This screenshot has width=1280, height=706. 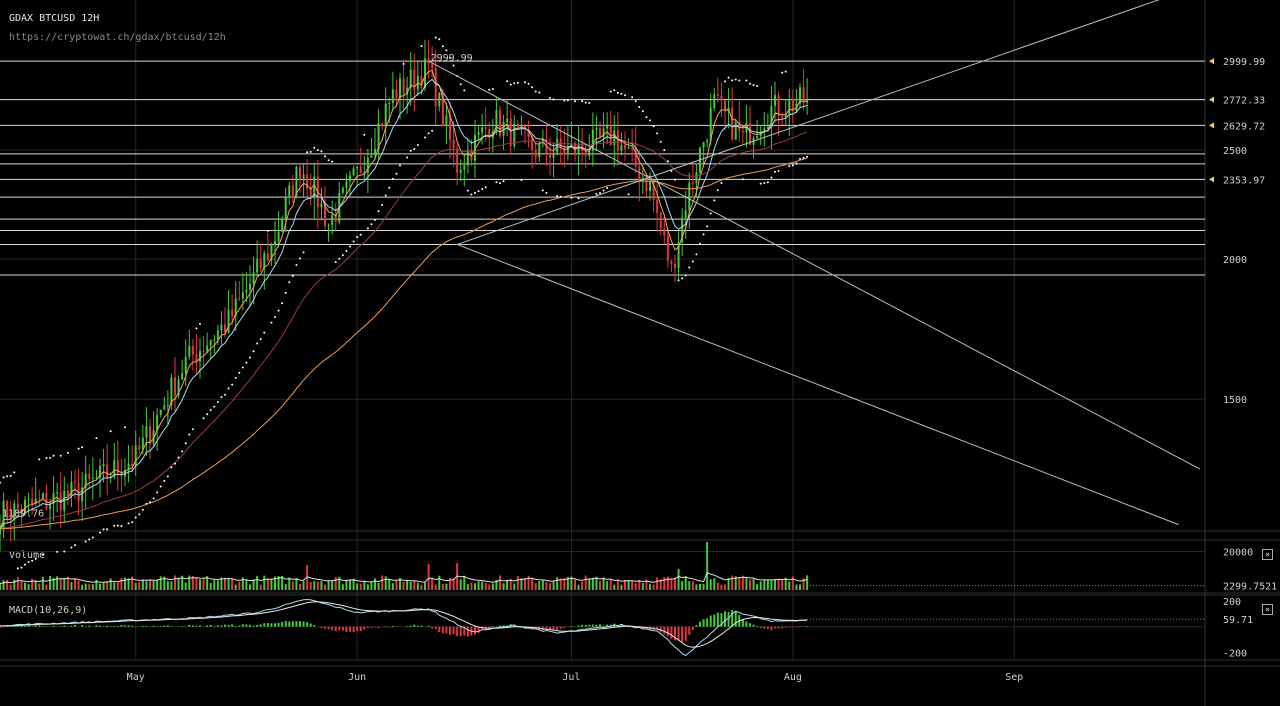 I want to click on volume-close-button: ×, so click(x=1267, y=554).